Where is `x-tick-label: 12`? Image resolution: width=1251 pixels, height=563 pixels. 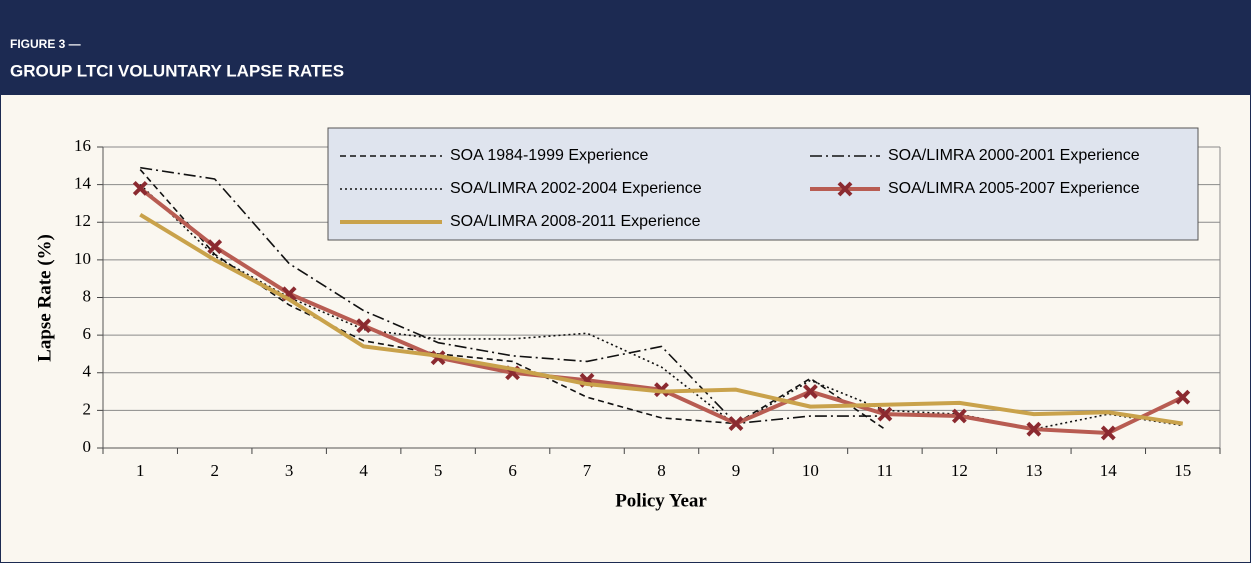 x-tick-label: 12 is located at coordinates (959, 470).